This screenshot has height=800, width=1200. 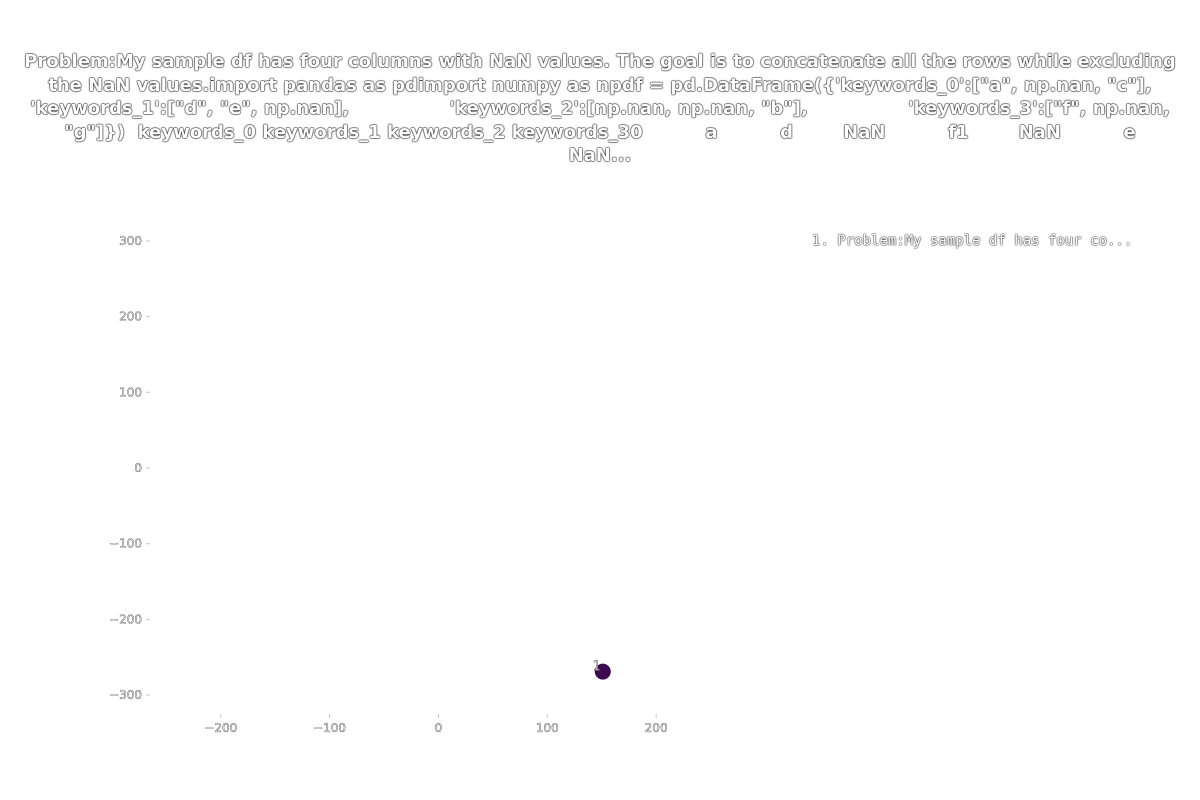 I want to click on data-point-label: 1, so click(x=597, y=667).